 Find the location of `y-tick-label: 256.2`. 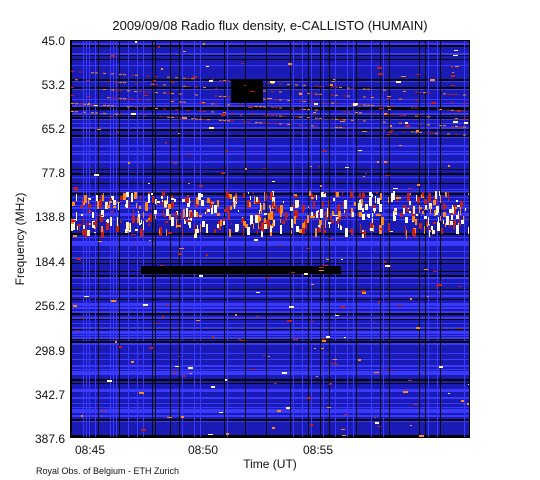

y-tick-label: 256.2 is located at coordinates (49, 306).